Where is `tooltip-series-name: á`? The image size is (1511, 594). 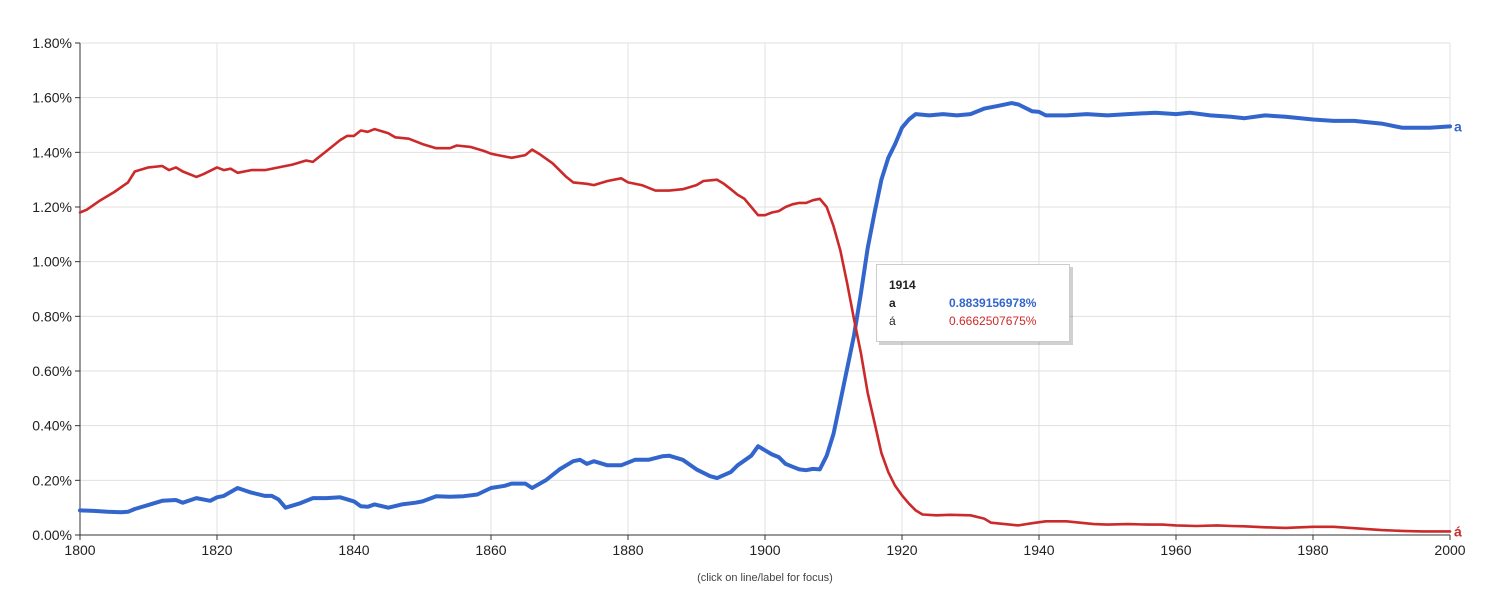
tooltip-series-name: á is located at coordinates (892, 321).